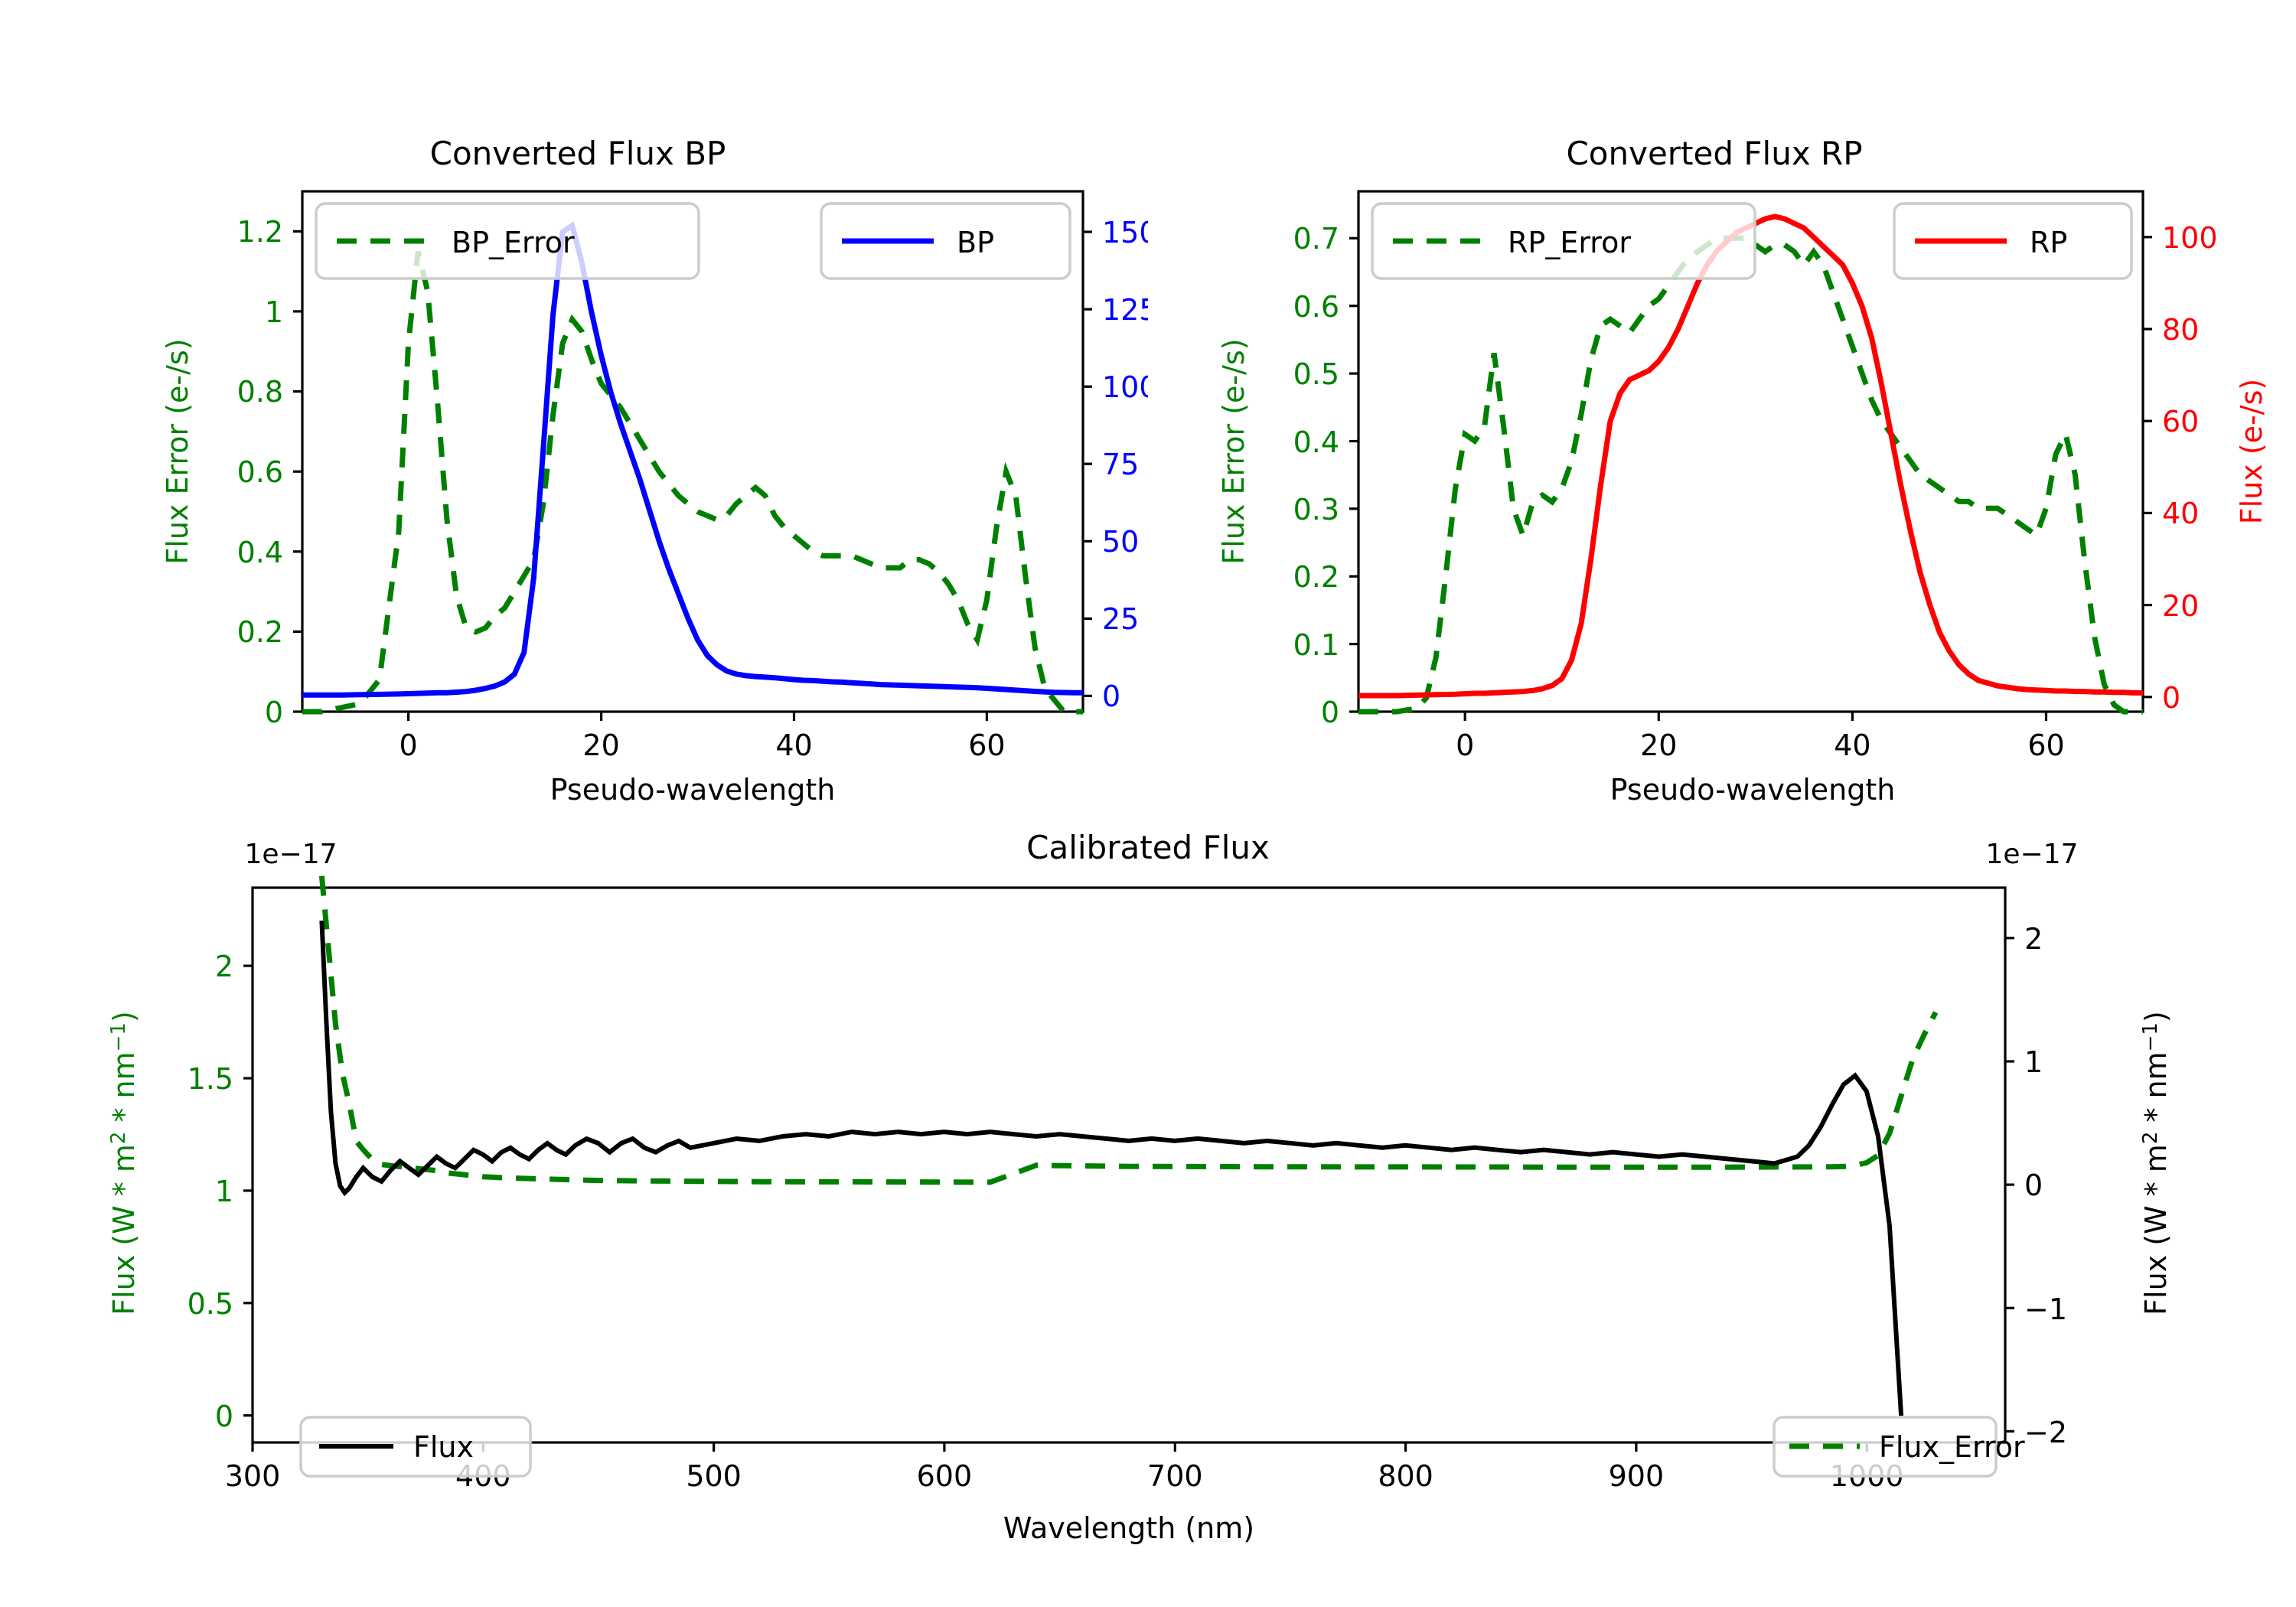 This screenshot has width=2296, height=1607. Describe the element at coordinates (692, 482) in the screenshot. I see `bp-error-line` at that location.